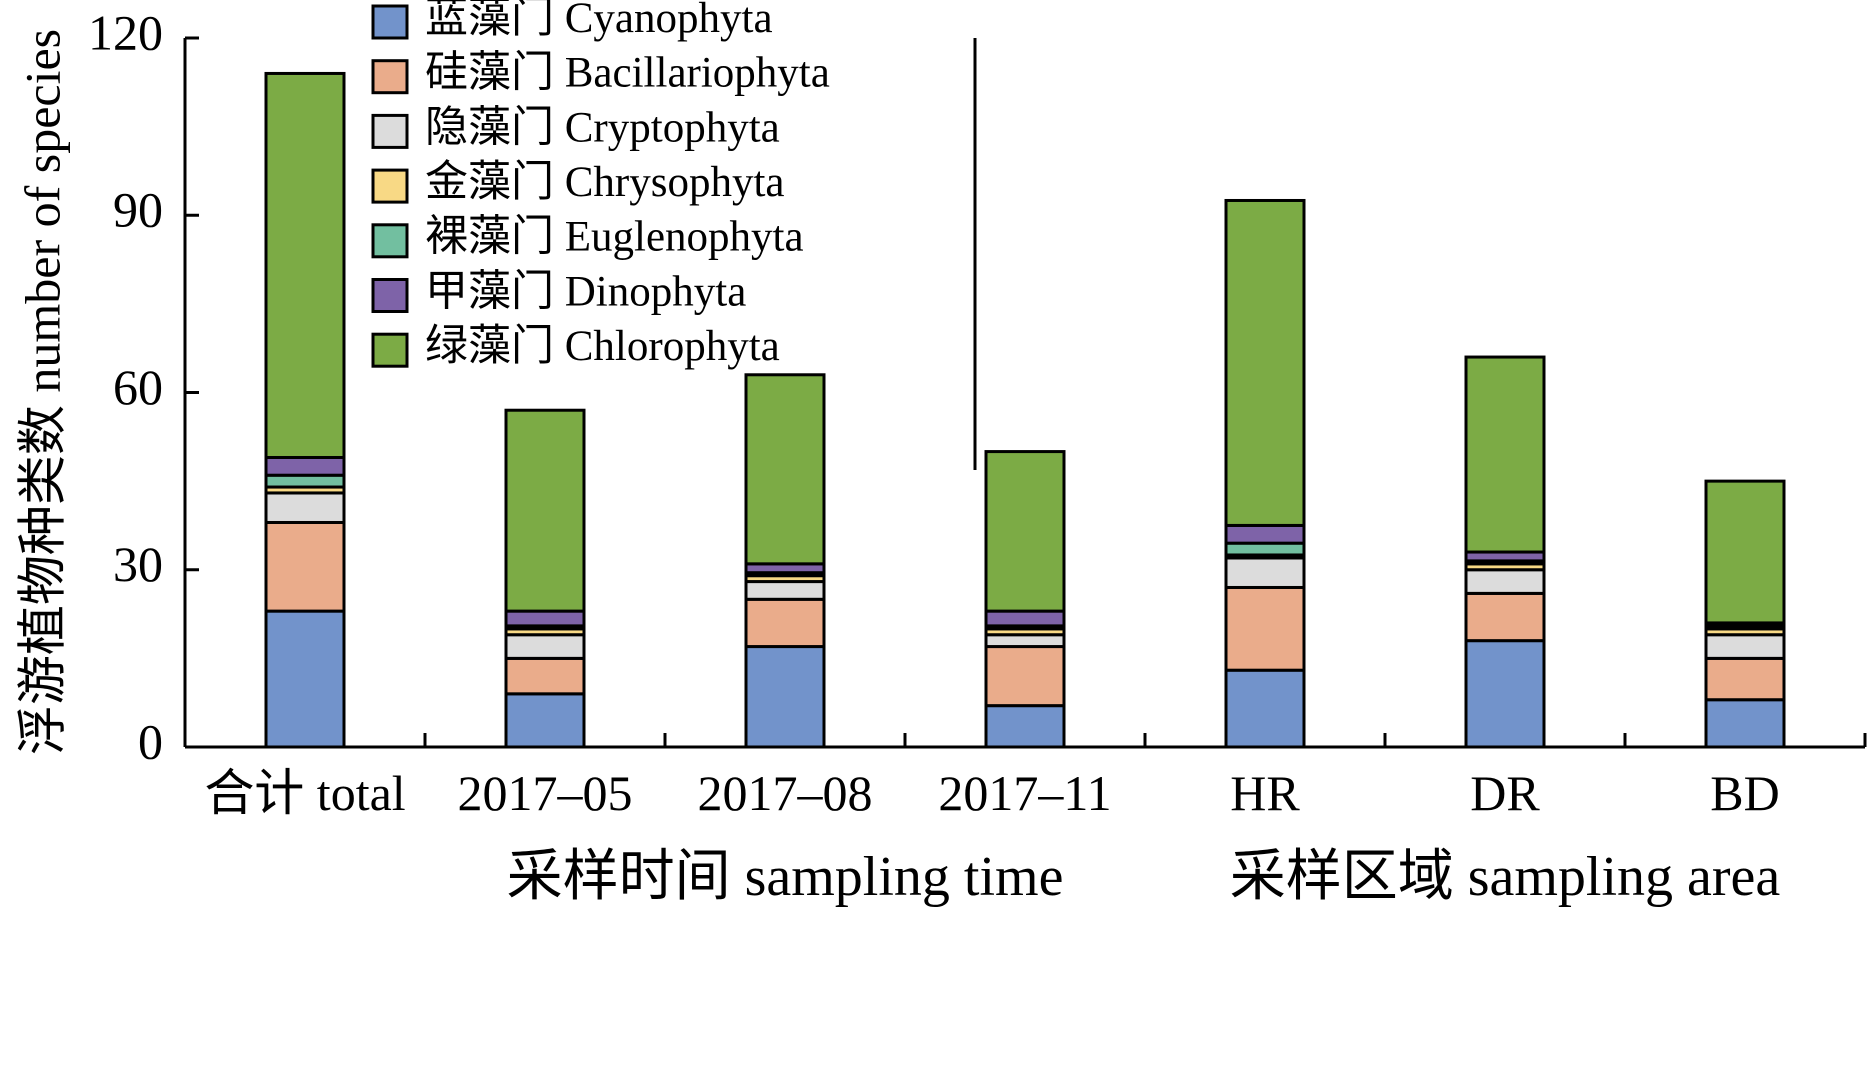  What do you see at coordinates (125, 32) in the screenshot?
I see `y-tick-label: 120` at bounding box center [125, 32].